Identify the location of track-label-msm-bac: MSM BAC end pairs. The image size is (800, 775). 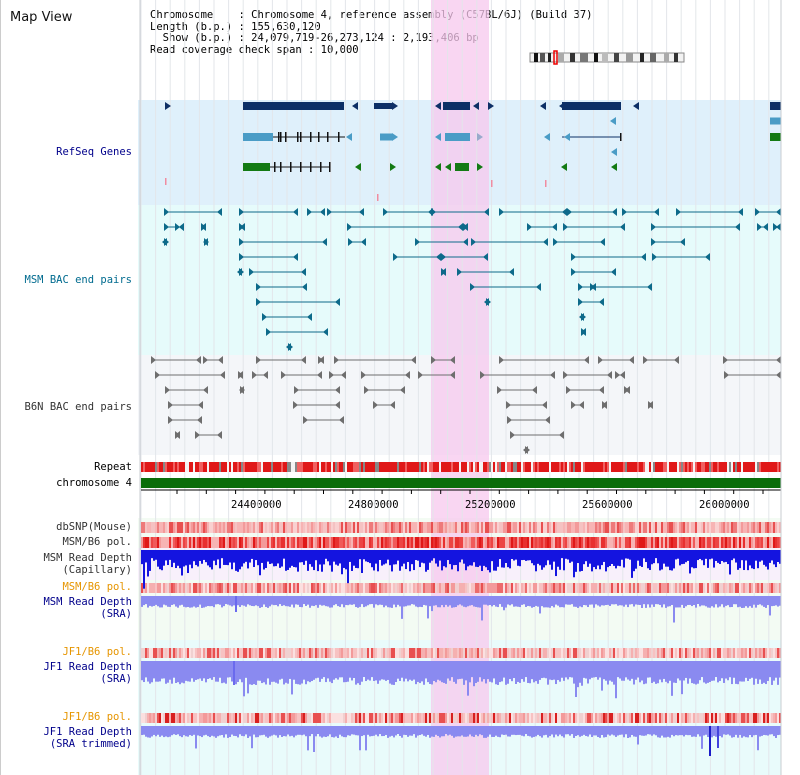
(78, 280).